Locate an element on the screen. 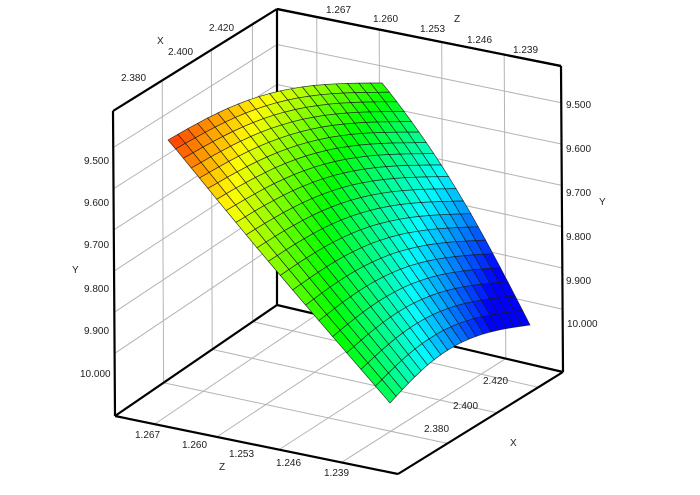  x-tick-label-bottom: 2.420 is located at coordinates (495, 381).